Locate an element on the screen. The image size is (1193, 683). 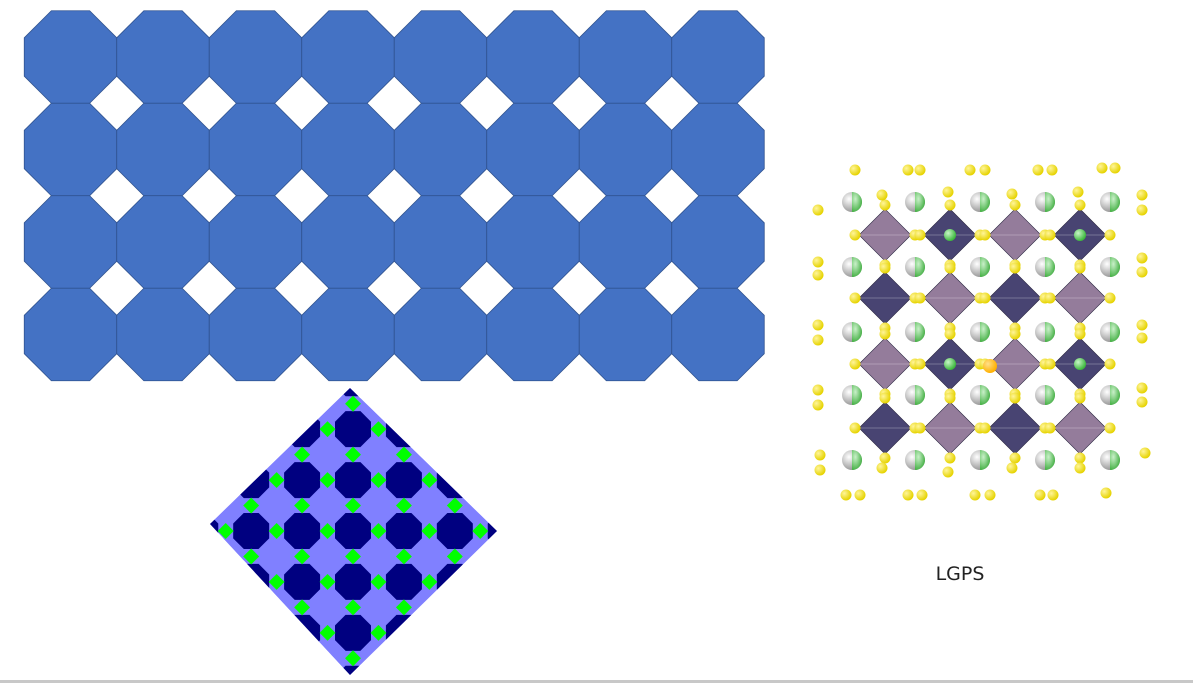
dopant-atom is located at coordinates (990, 366).